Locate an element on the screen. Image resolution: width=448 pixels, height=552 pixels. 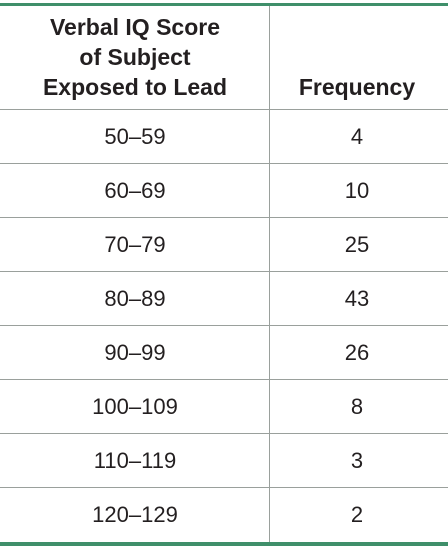
cell-frequency: 2 is located at coordinates (357, 514).